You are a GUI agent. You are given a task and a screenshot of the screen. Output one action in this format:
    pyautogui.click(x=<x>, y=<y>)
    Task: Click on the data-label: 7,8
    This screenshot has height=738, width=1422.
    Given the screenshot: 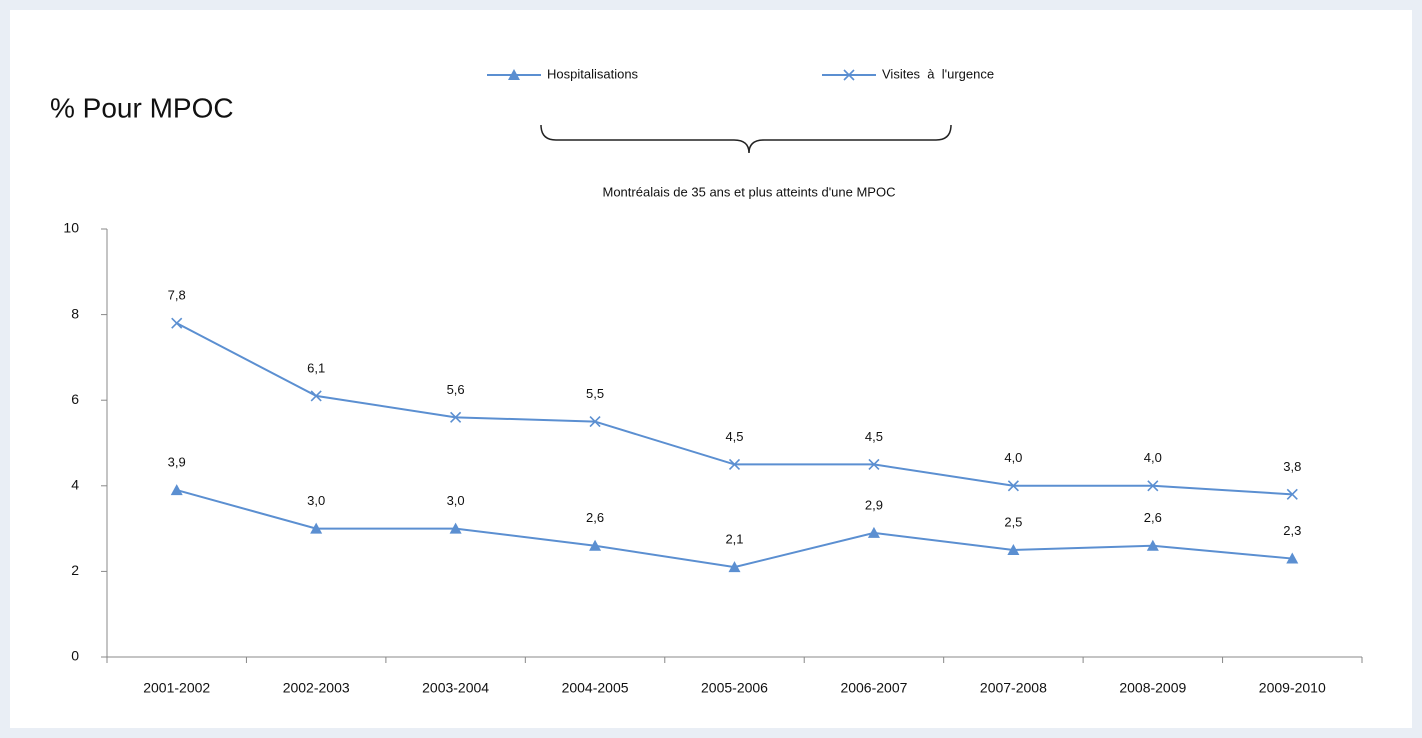 What is the action you would take?
    pyautogui.click(x=177, y=295)
    